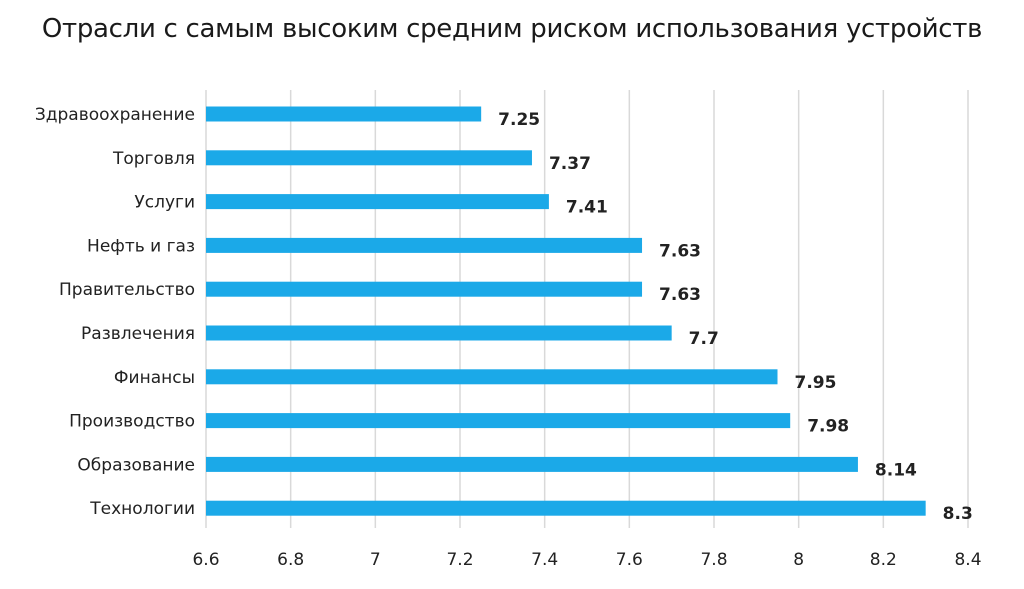 This screenshot has width=1024, height=589. What do you see at coordinates (896, 470) in the screenshot?
I see `value-label: 8.14` at bounding box center [896, 470].